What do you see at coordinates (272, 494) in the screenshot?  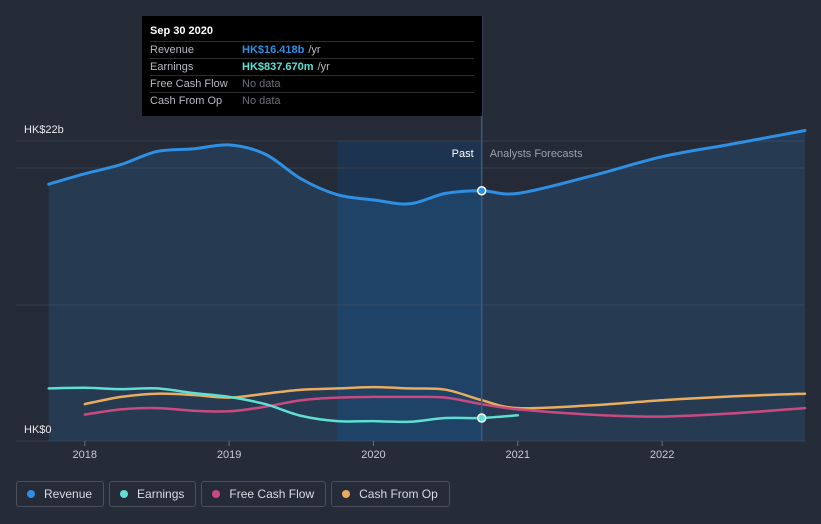 I see `legend-label: Free Cash Flow` at bounding box center [272, 494].